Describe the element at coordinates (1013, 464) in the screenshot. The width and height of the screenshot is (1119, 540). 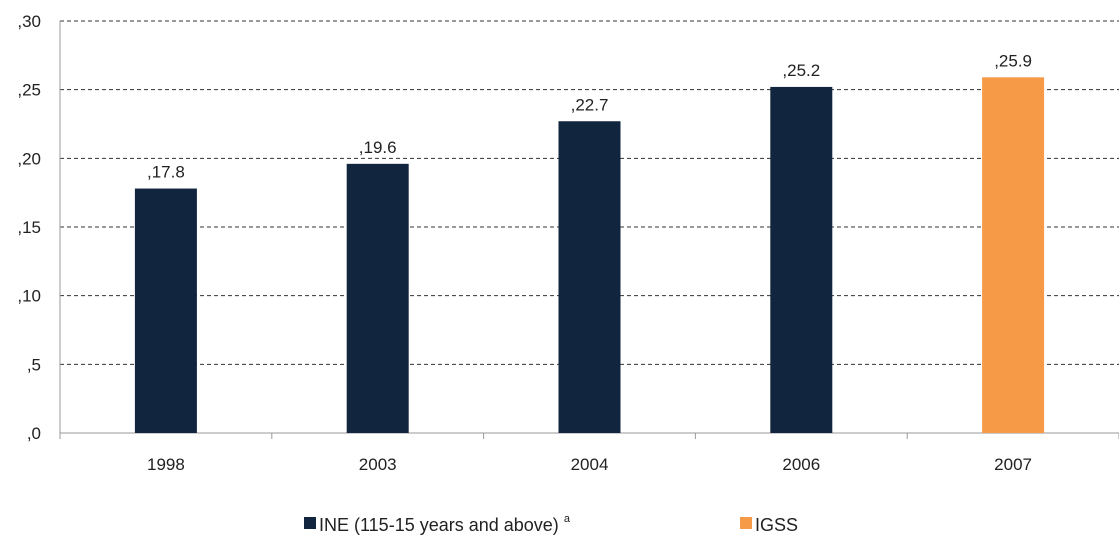
I see `x-tick-label: 2007` at that location.